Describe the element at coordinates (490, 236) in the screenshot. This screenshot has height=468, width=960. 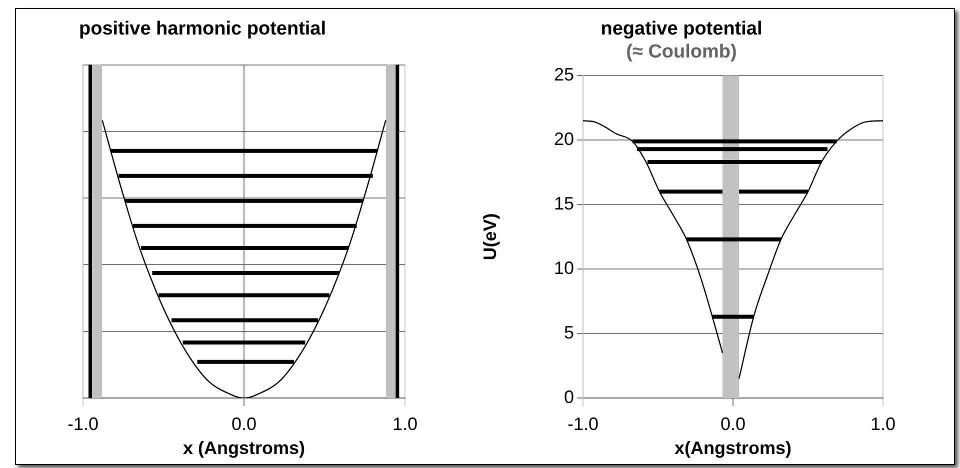
I see `y-axis-title: U(eV)` at that location.